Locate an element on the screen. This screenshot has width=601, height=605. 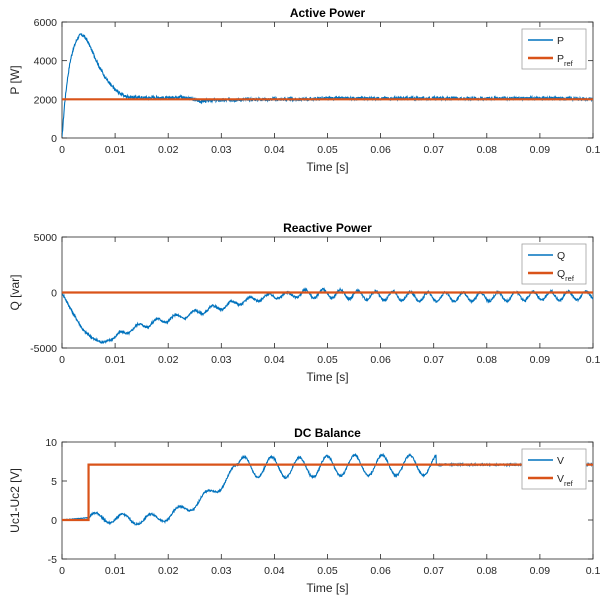
chart-title: DC Balance is located at coordinates (327, 433).